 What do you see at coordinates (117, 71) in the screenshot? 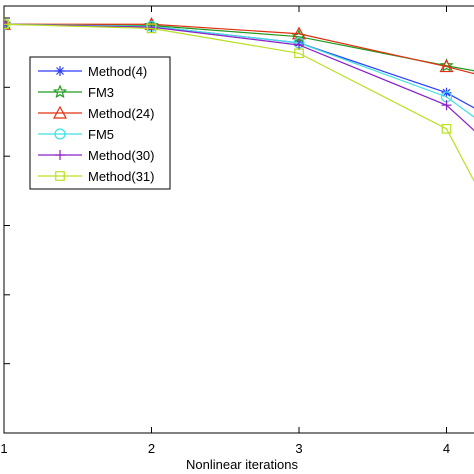
I see `legend-label: Method(4)` at bounding box center [117, 71].